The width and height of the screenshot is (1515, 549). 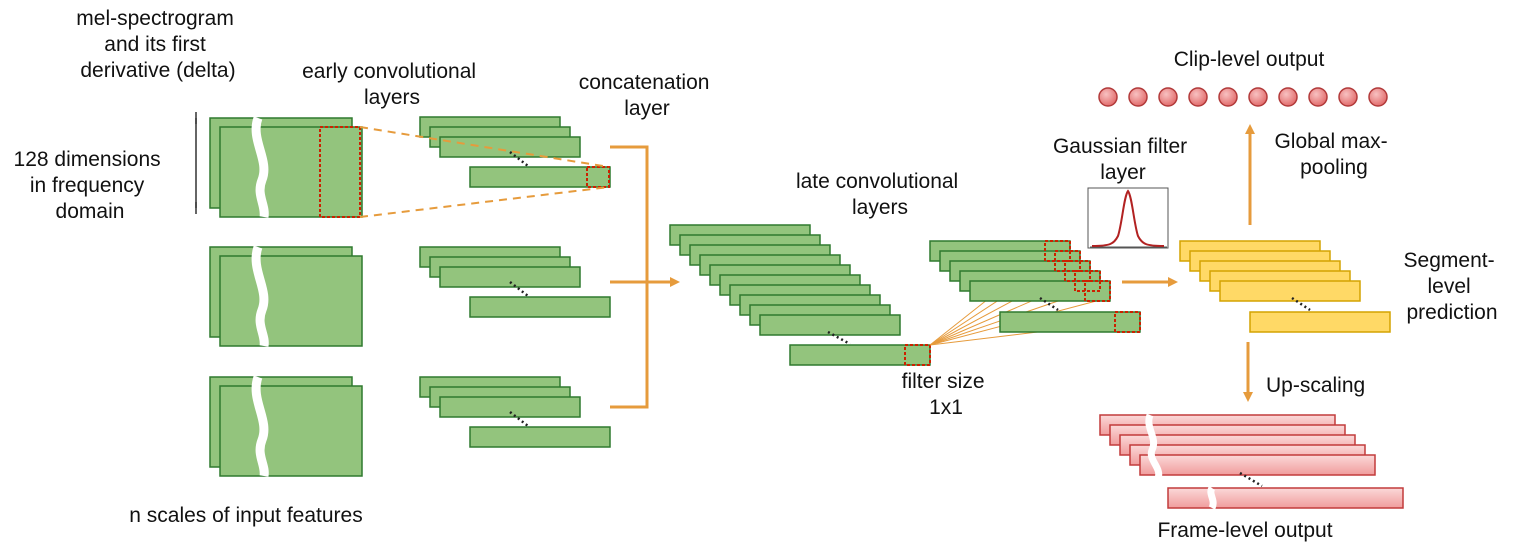 What do you see at coordinates (645, 277) in the screenshot?
I see `concatenation-bracket` at bounding box center [645, 277].